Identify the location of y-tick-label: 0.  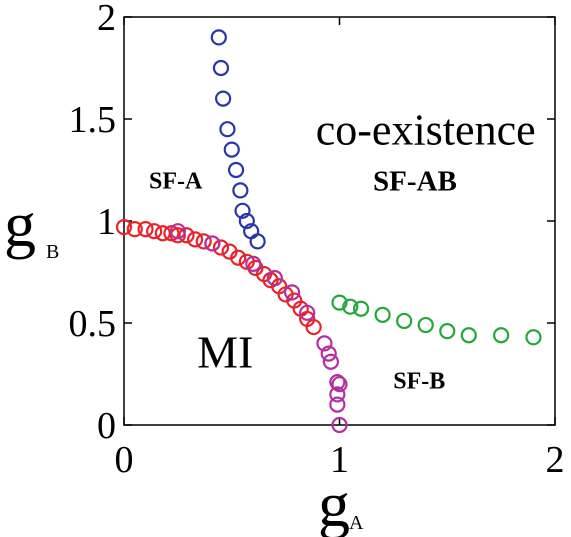
(106, 426).